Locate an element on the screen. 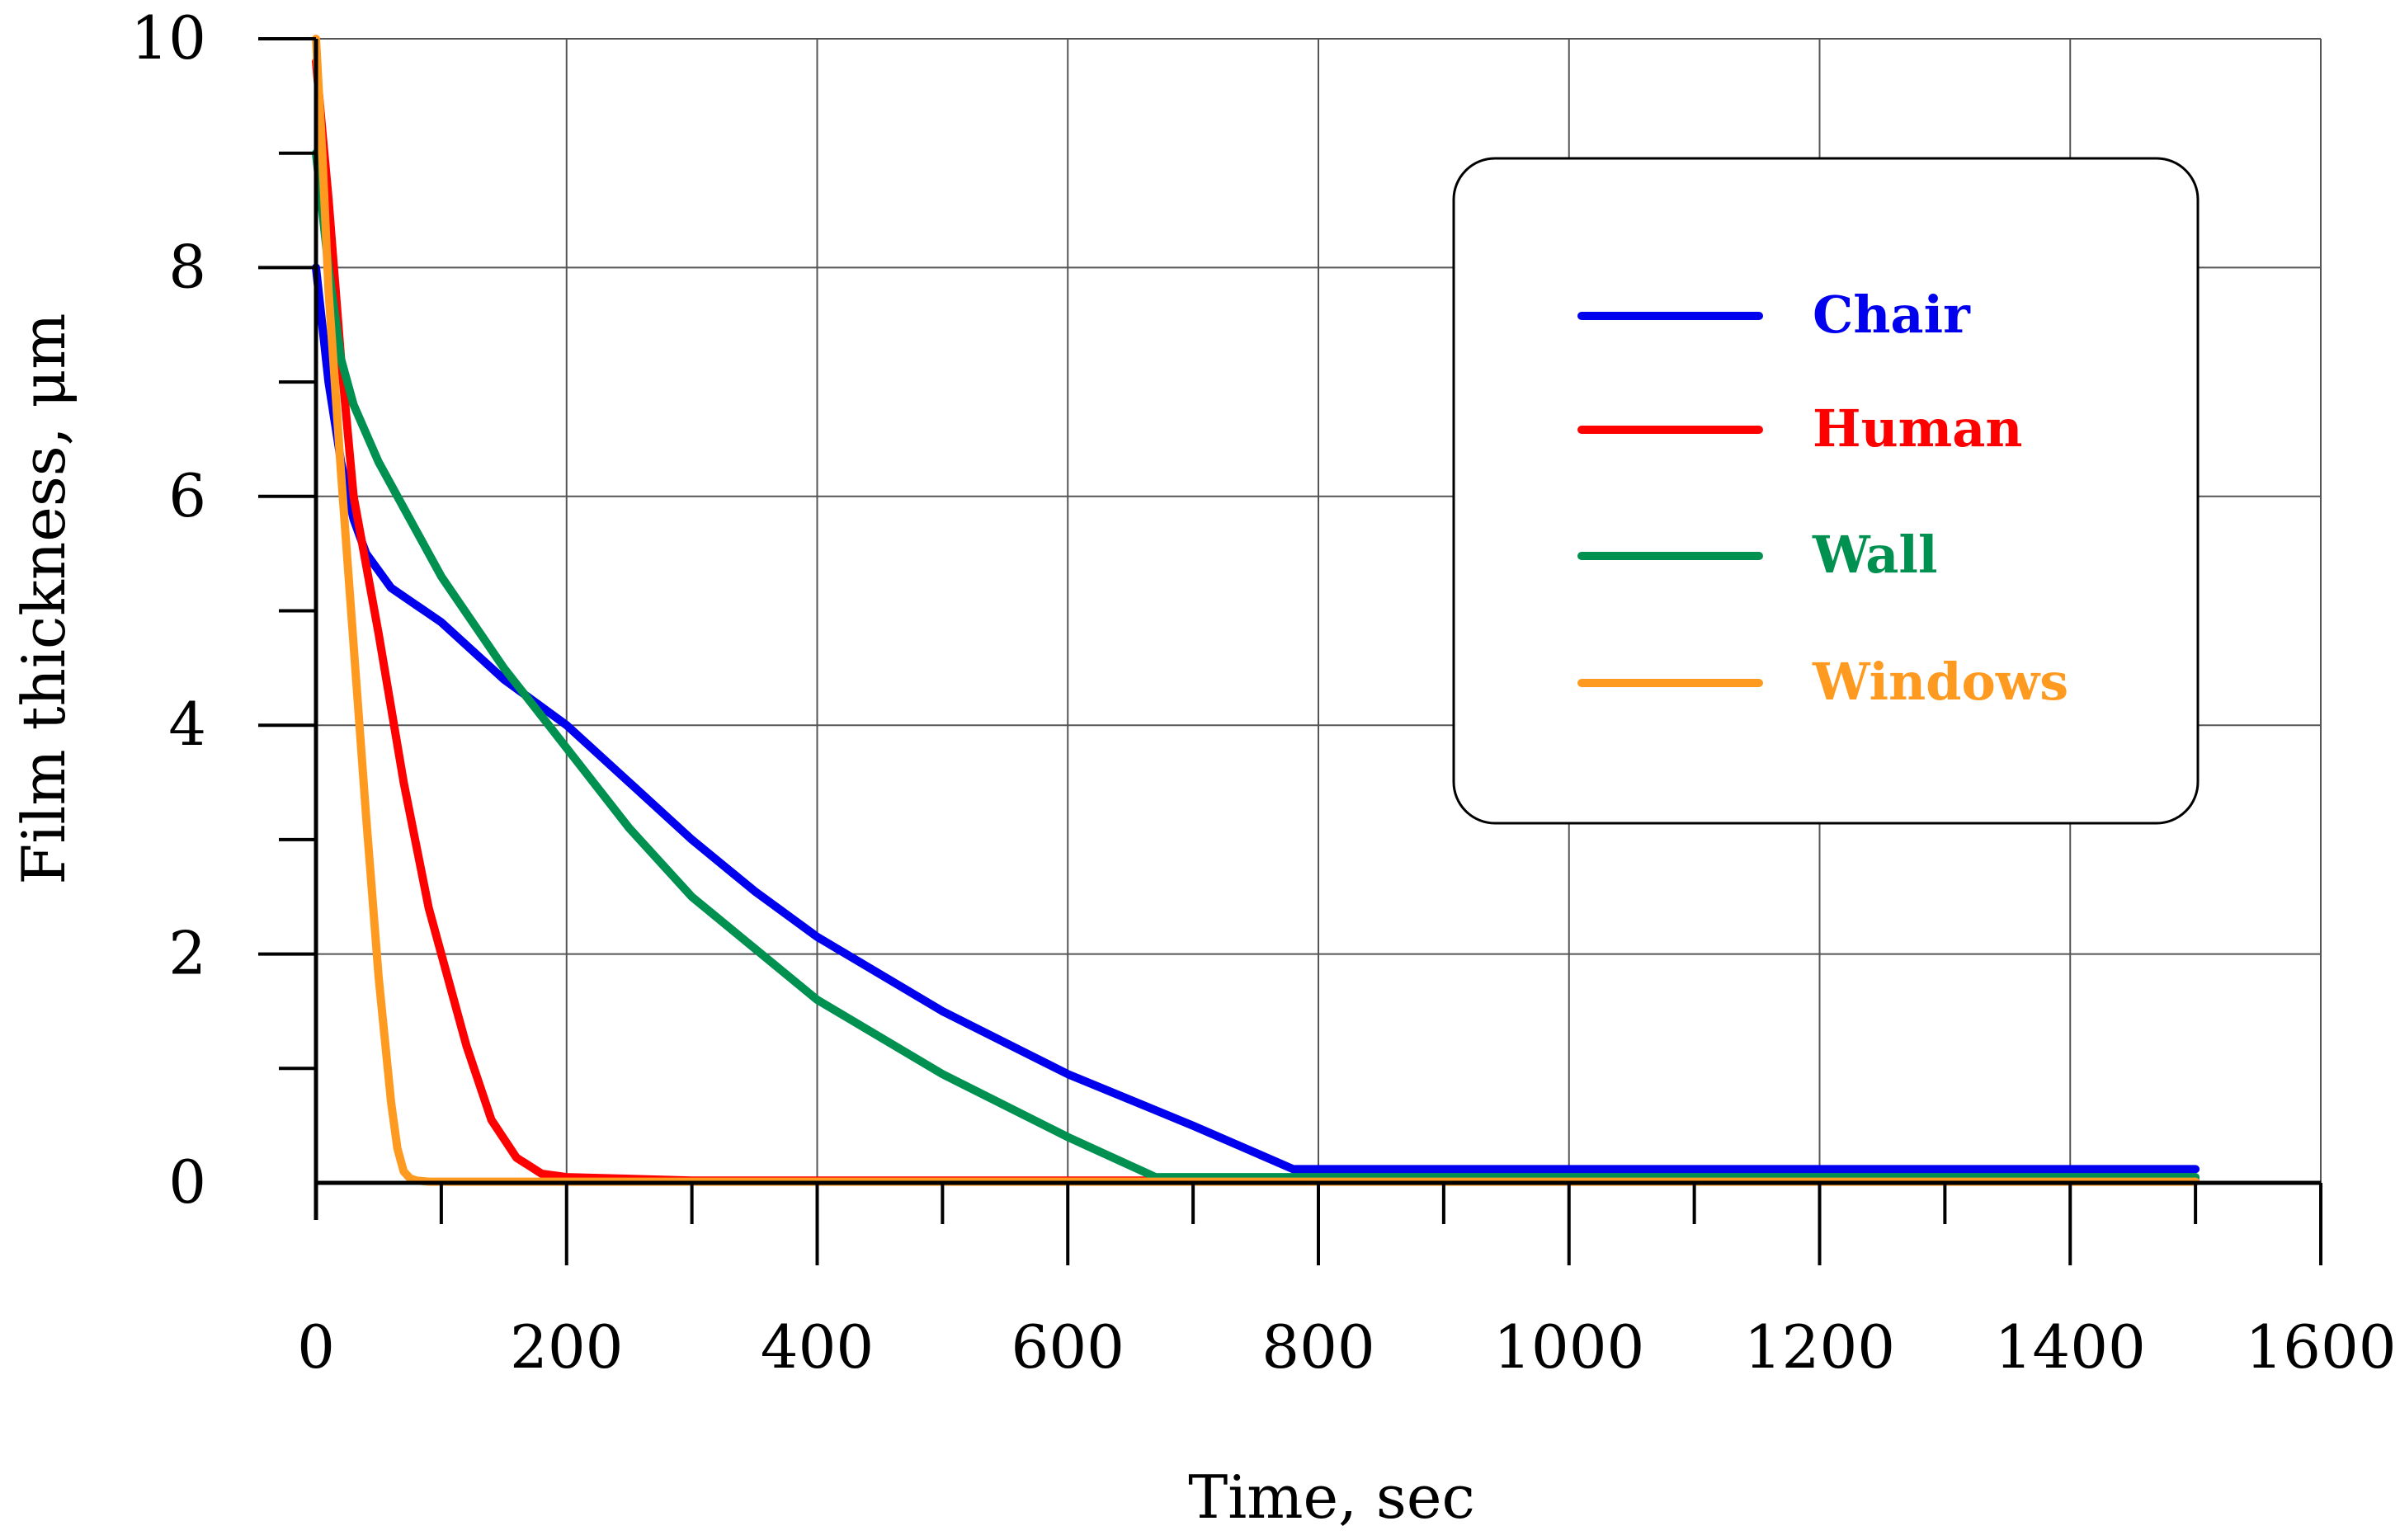 This screenshot has width=2400, height=1540. legend-label-windows: Windows is located at coordinates (1940, 682).